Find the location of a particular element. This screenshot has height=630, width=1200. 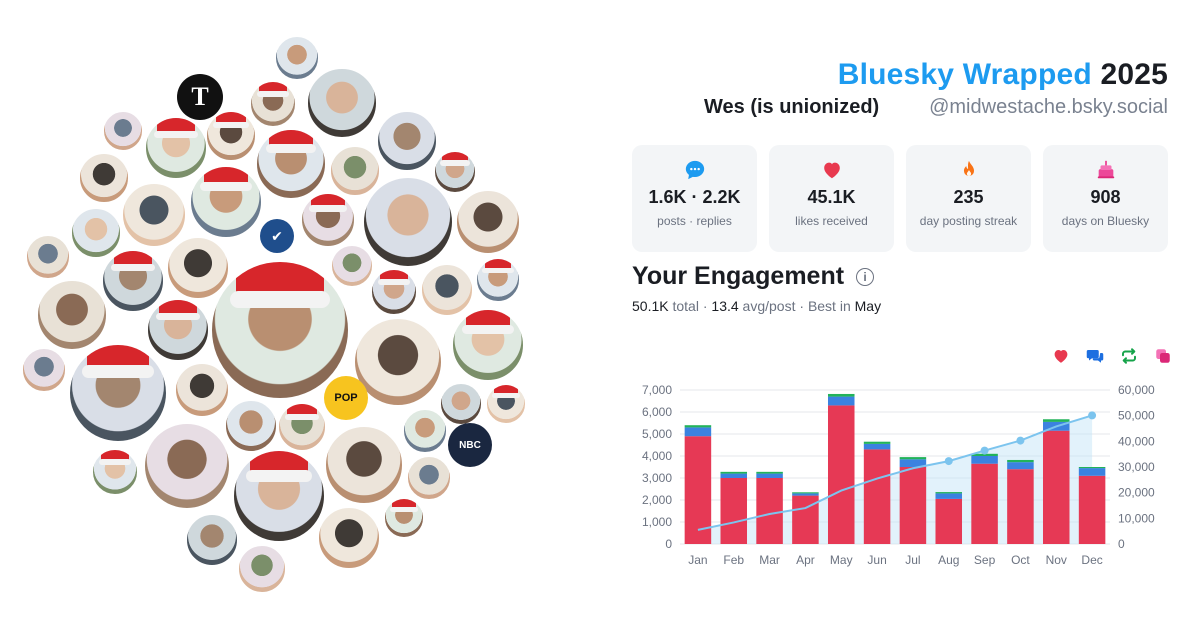

info-icon: i is located at coordinates (865, 276).